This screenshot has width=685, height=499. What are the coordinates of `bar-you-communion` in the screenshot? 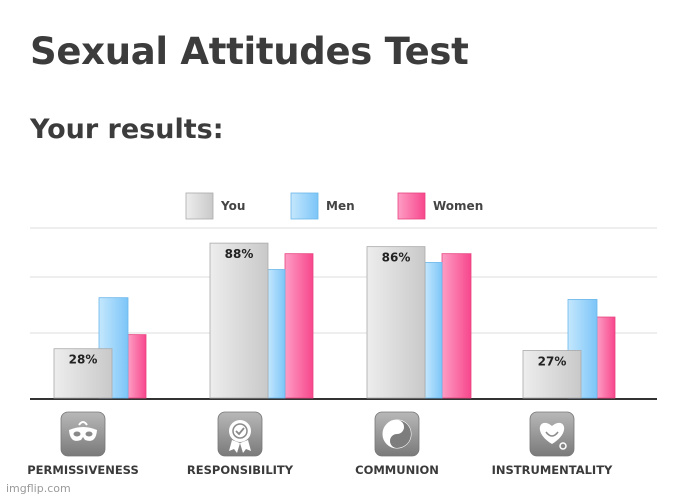 It's located at (396, 322).